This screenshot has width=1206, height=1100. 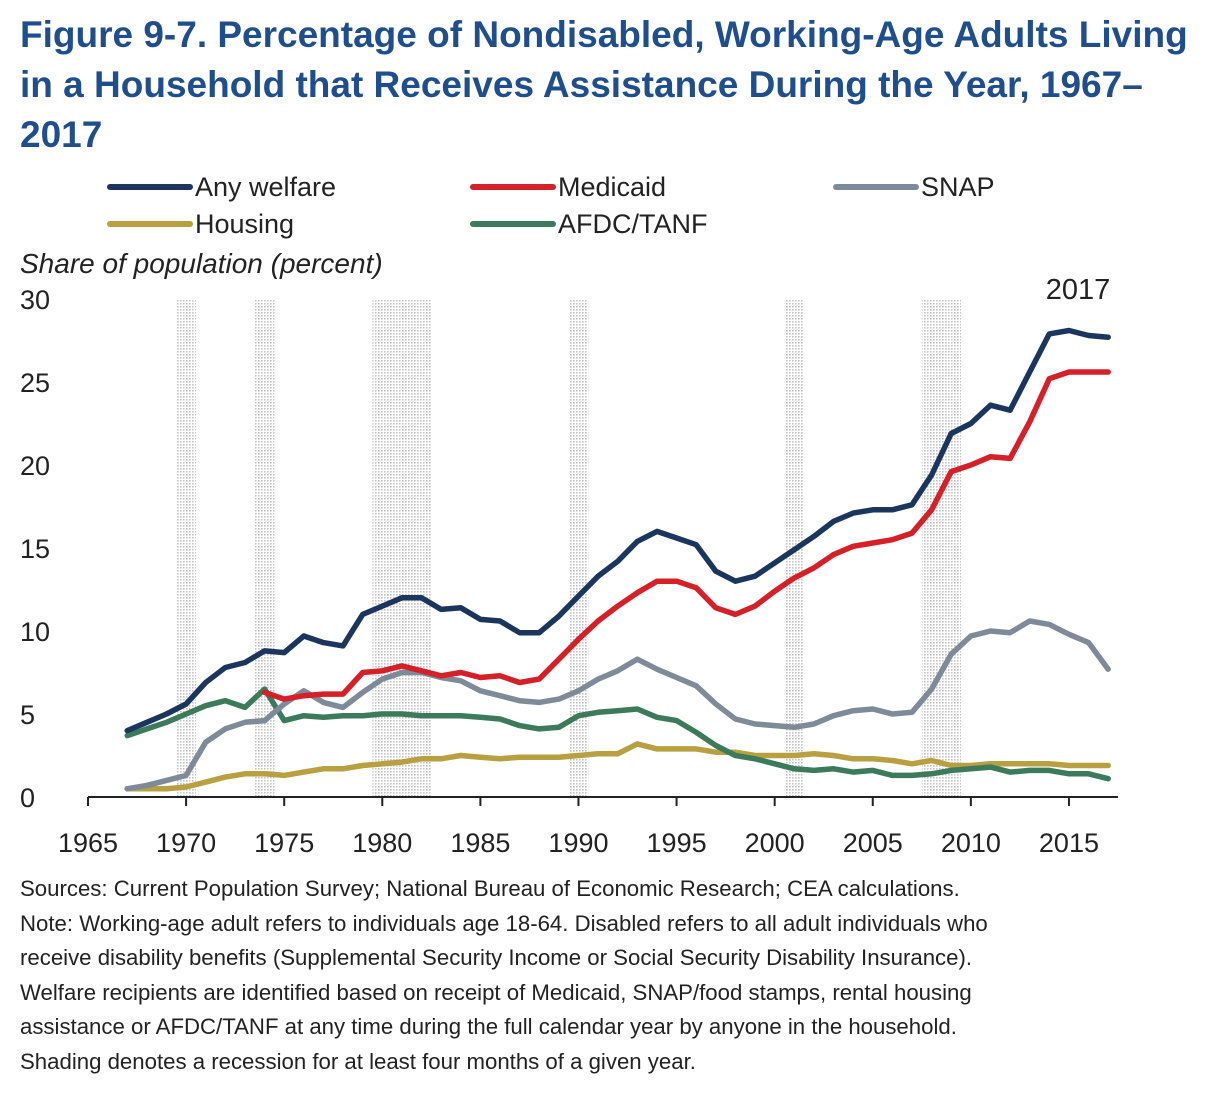 I want to click on x-tick-label: 2015, so click(x=1069, y=843).